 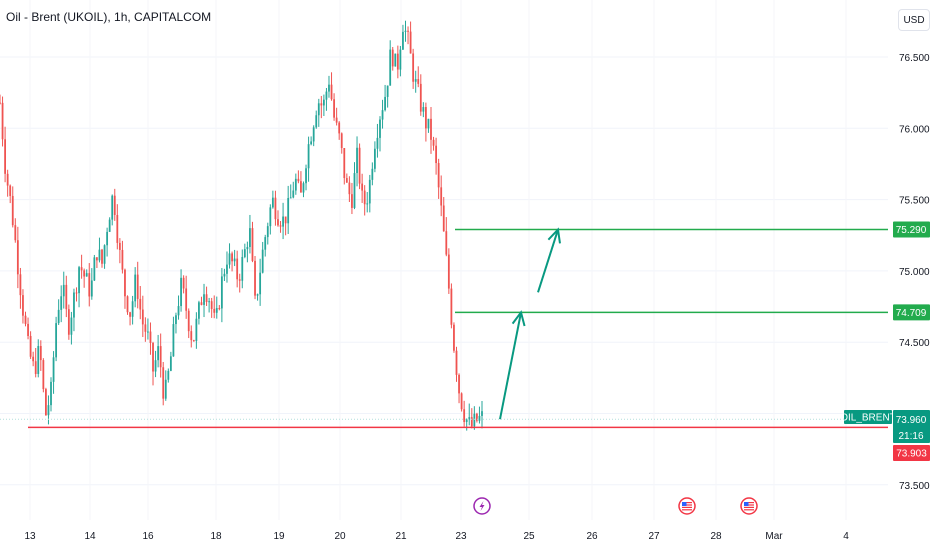 I want to click on x-tick-label: 26, so click(x=592, y=536).